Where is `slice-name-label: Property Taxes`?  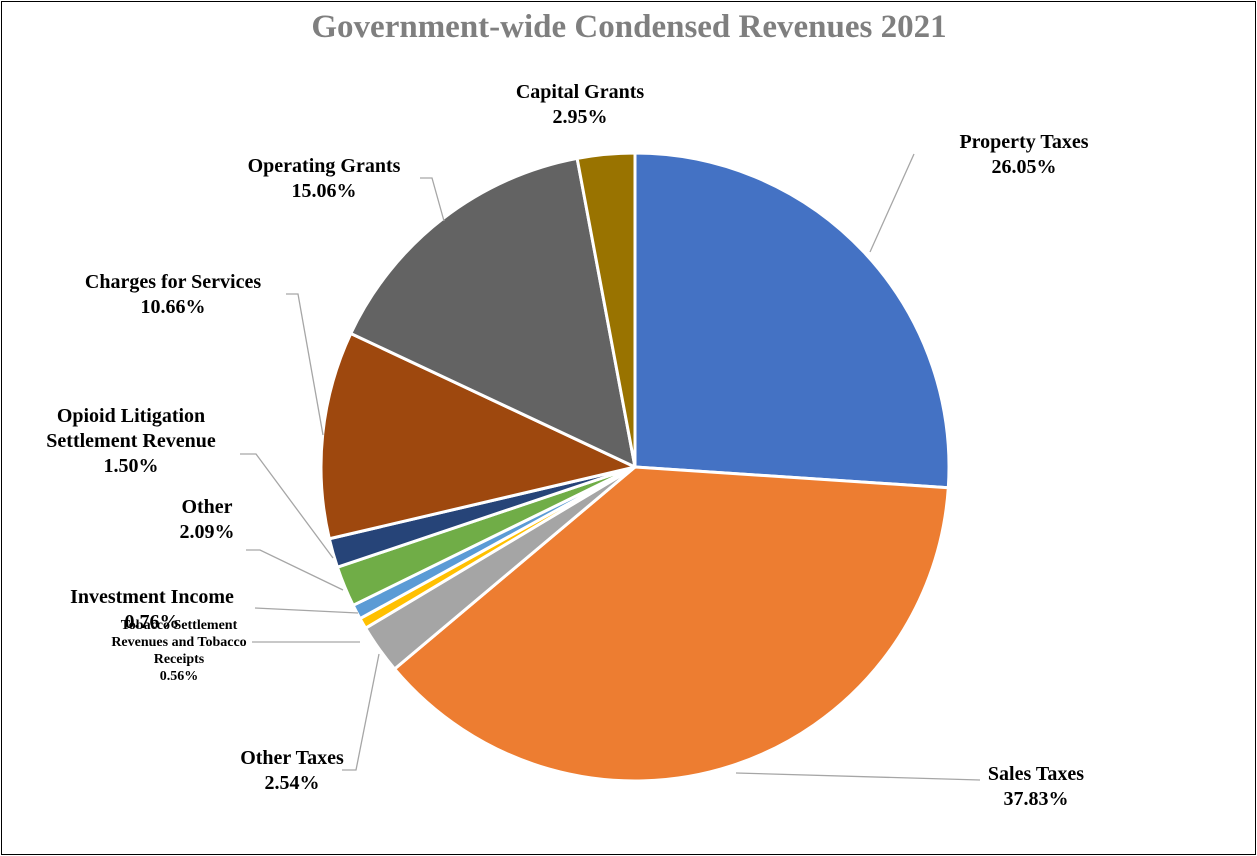 slice-name-label: Property Taxes is located at coordinates (1023, 142).